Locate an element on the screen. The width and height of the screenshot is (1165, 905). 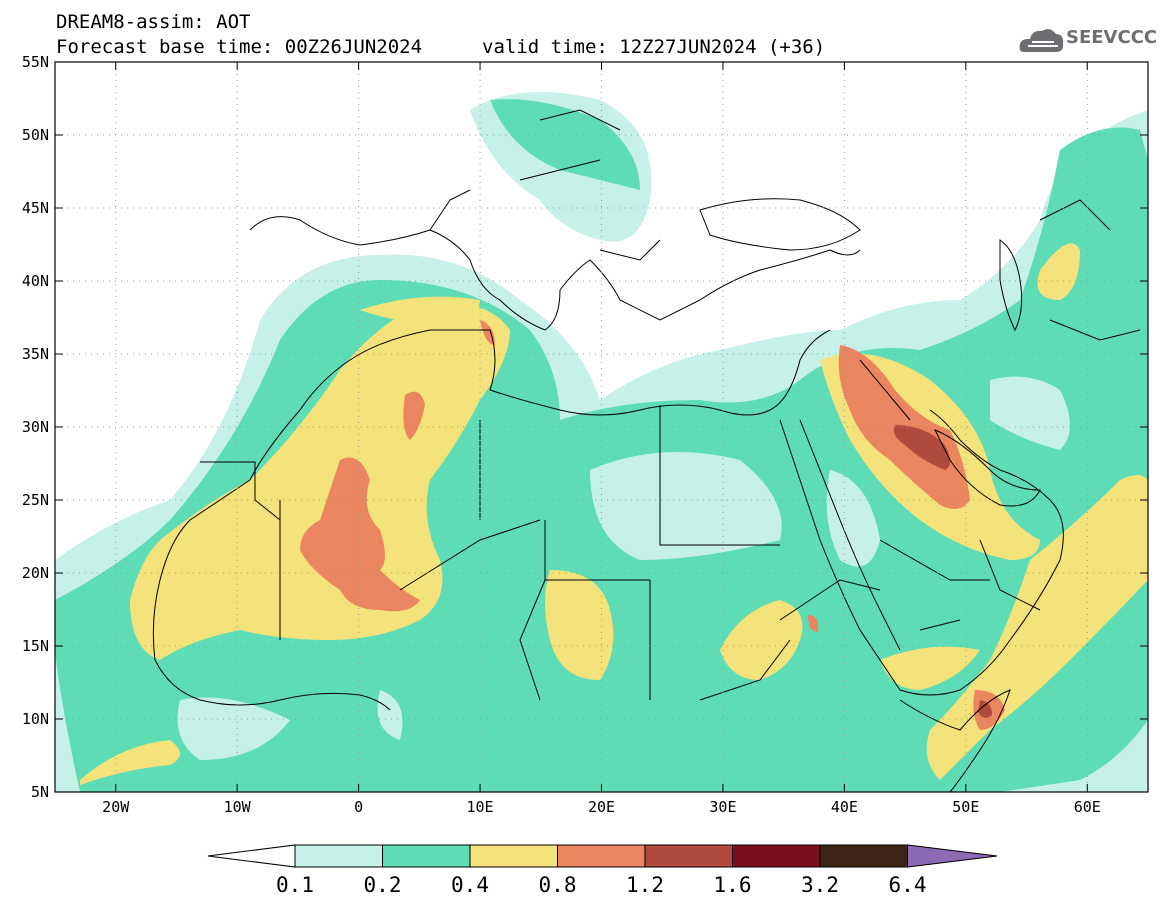
lon-tick-label: 30E is located at coordinates (722, 807).